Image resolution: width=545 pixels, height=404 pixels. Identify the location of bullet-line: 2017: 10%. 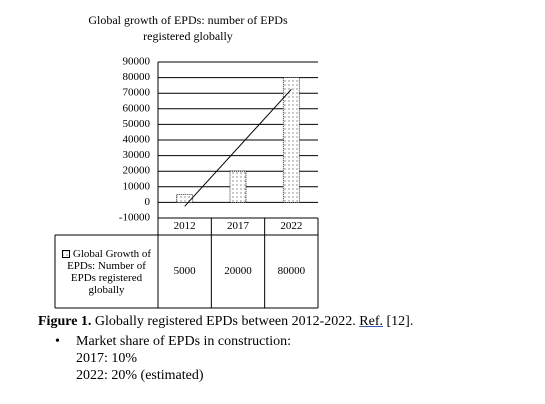
(107, 358).